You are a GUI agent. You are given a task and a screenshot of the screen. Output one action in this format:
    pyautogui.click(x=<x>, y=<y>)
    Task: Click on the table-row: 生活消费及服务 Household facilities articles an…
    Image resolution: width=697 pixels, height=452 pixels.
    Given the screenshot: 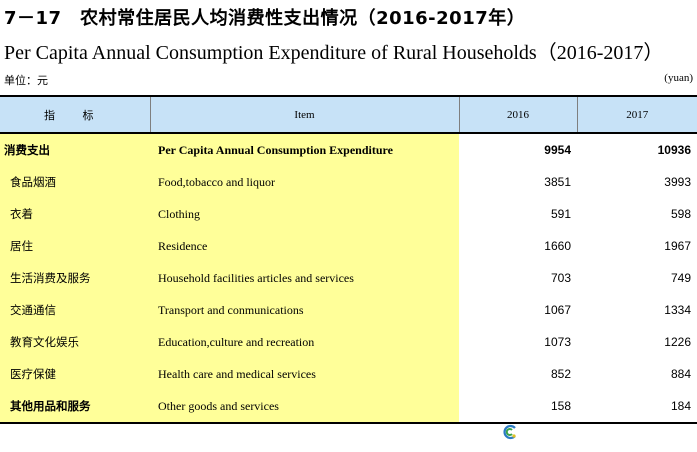 What is the action you would take?
    pyautogui.click(x=348, y=278)
    